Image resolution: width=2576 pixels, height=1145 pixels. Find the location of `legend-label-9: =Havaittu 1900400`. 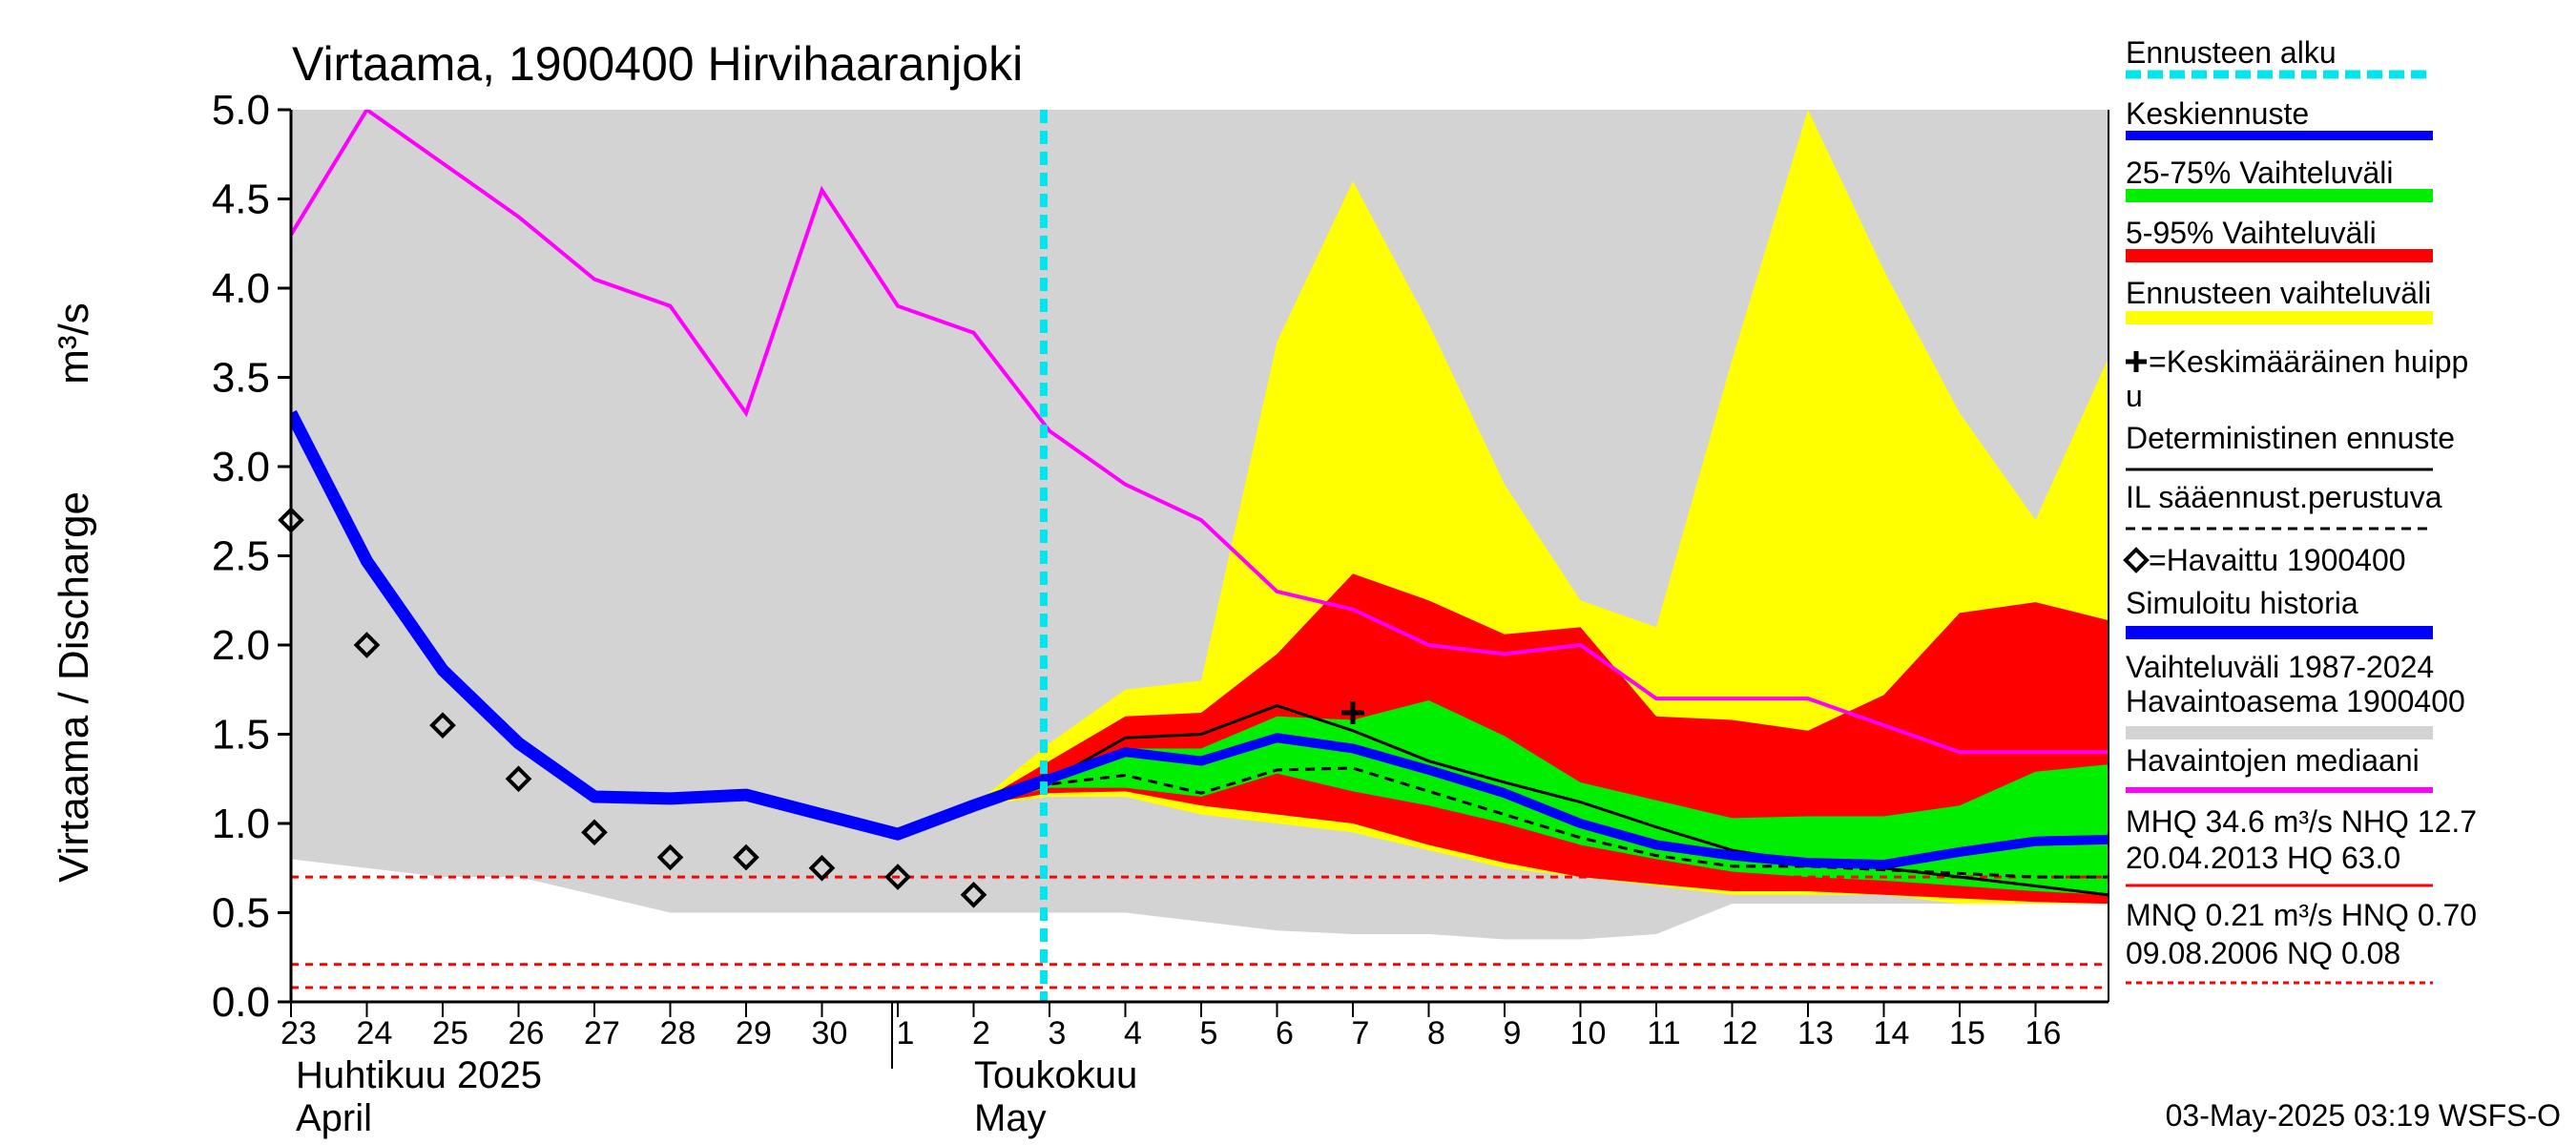

legend-label-9: =Havaittu 1900400 is located at coordinates (2277, 560).